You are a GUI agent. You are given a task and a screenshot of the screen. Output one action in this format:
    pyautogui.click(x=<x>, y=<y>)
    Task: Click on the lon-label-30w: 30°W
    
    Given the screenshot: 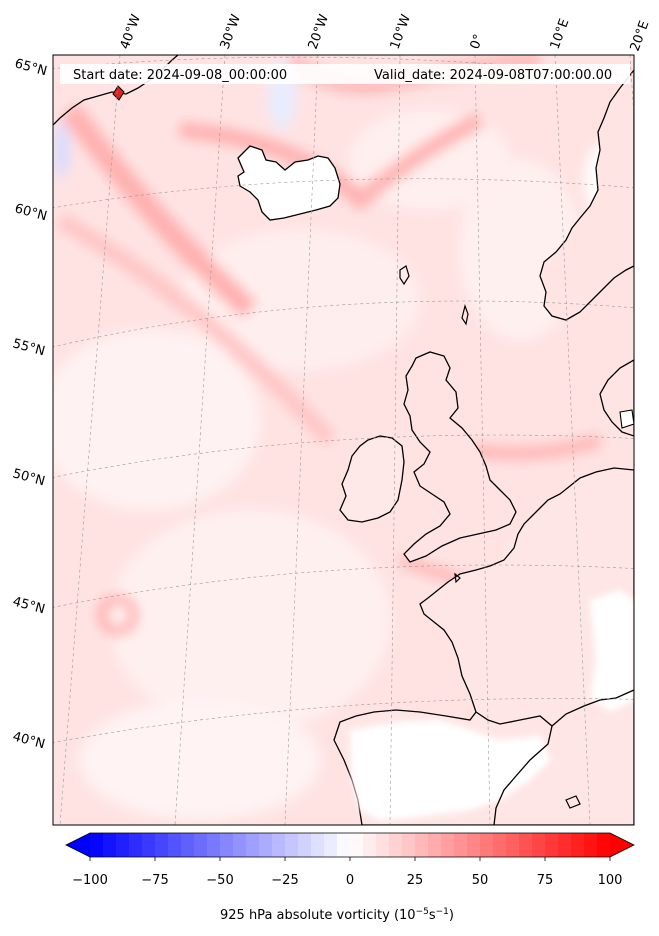 What is the action you would take?
    pyautogui.click(x=231, y=31)
    